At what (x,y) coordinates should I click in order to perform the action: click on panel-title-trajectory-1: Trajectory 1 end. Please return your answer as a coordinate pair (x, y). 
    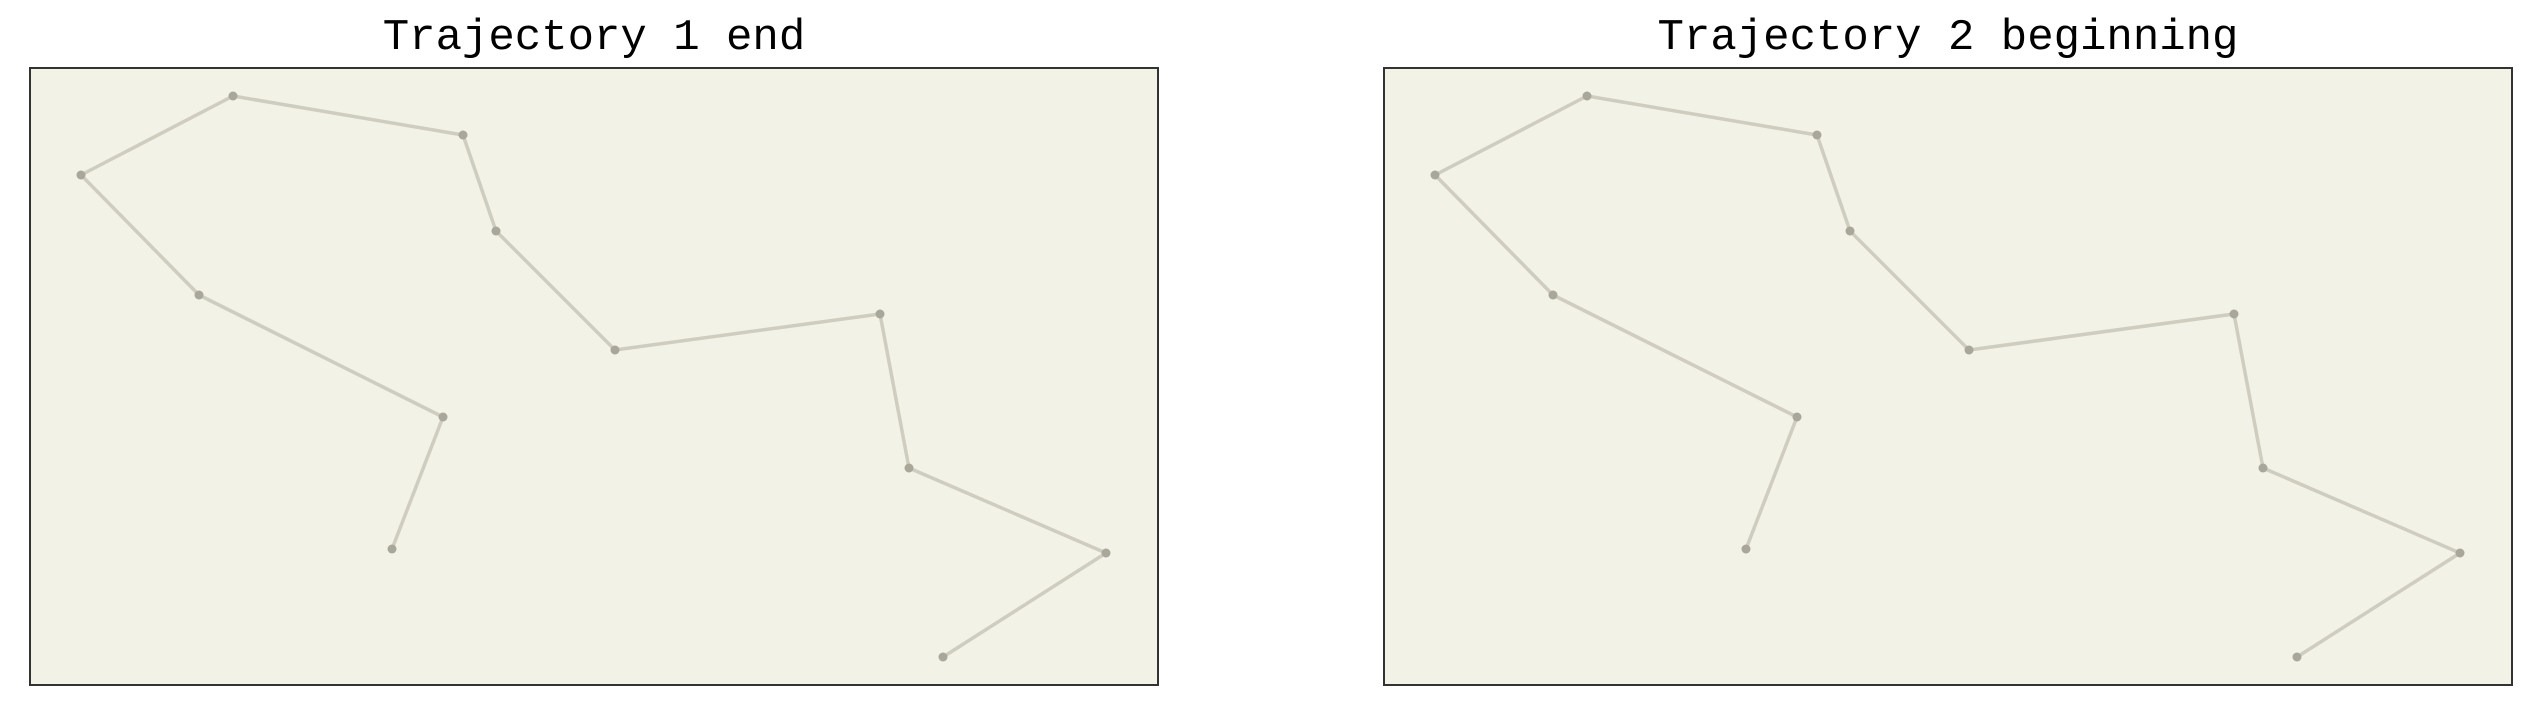
    Looking at the image, I should click on (594, 38).